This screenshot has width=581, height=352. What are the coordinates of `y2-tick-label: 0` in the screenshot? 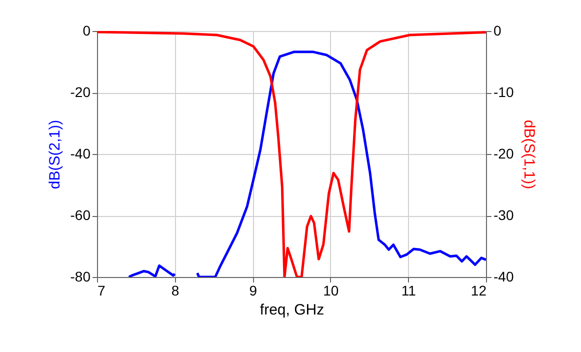 It's located at (498, 30).